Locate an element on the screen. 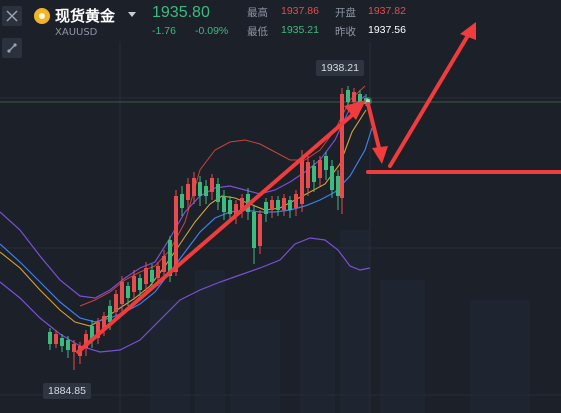 The height and width of the screenshot is (413, 561). draw-tool-button is located at coordinates (12, 48).